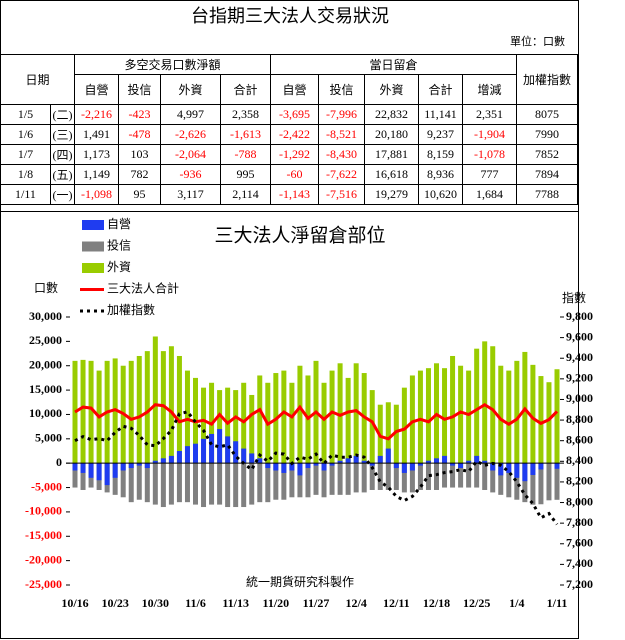 The image size is (625, 640). Describe the element at coordinates (43, 511) in the screenshot. I see `y-tick-label: -10,000` at that location.